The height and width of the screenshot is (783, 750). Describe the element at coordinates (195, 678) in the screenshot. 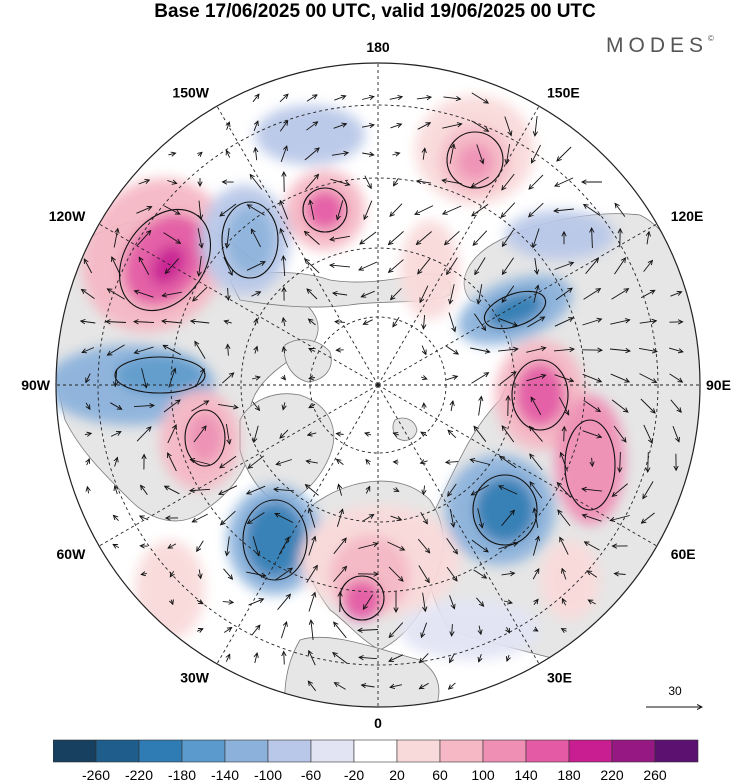

I see `longitude-label: 30W` at that location.